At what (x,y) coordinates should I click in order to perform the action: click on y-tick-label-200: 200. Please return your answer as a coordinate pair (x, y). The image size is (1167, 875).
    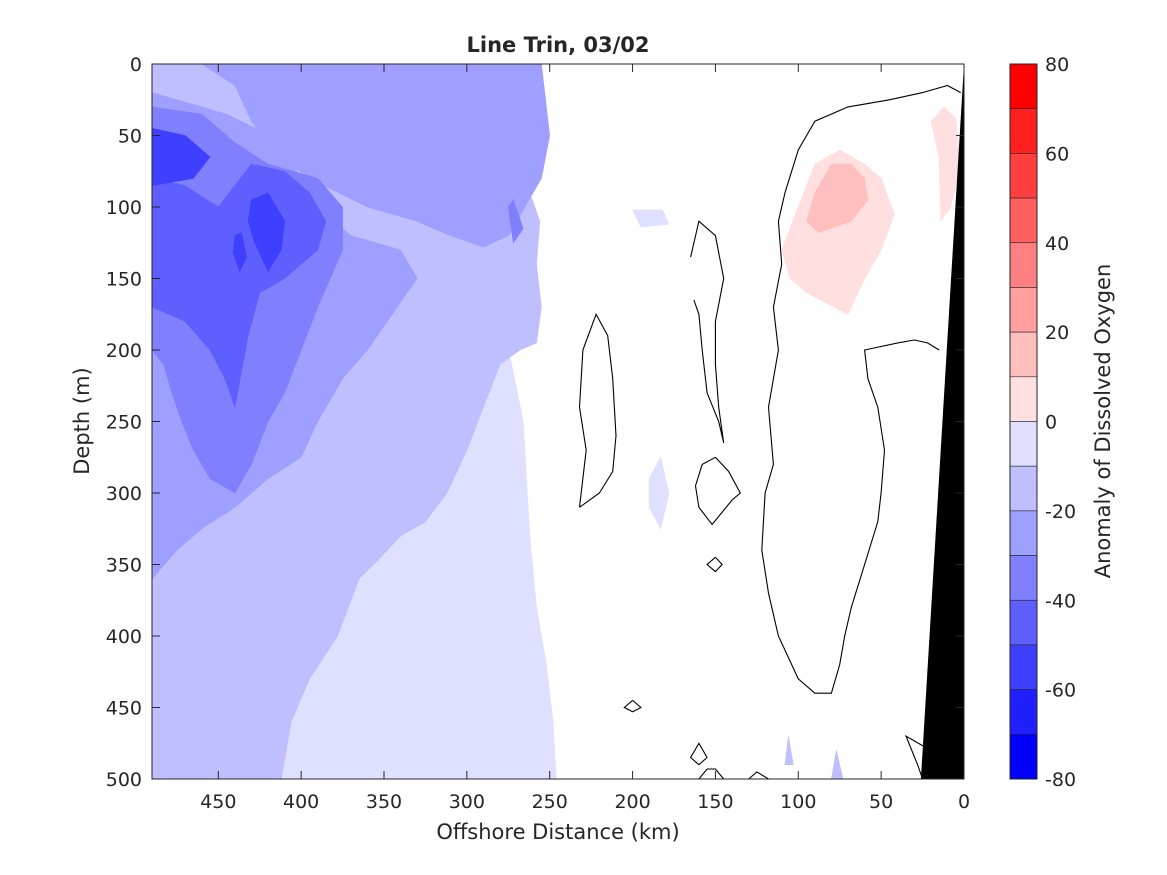
    Looking at the image, I should click on (124, 351).